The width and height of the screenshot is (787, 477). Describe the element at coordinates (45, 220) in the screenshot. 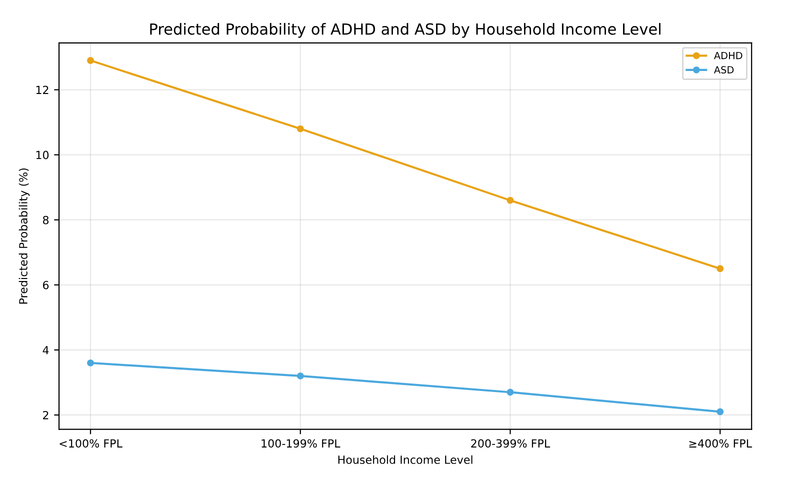

I see `y-tick-label: 8` at that location.